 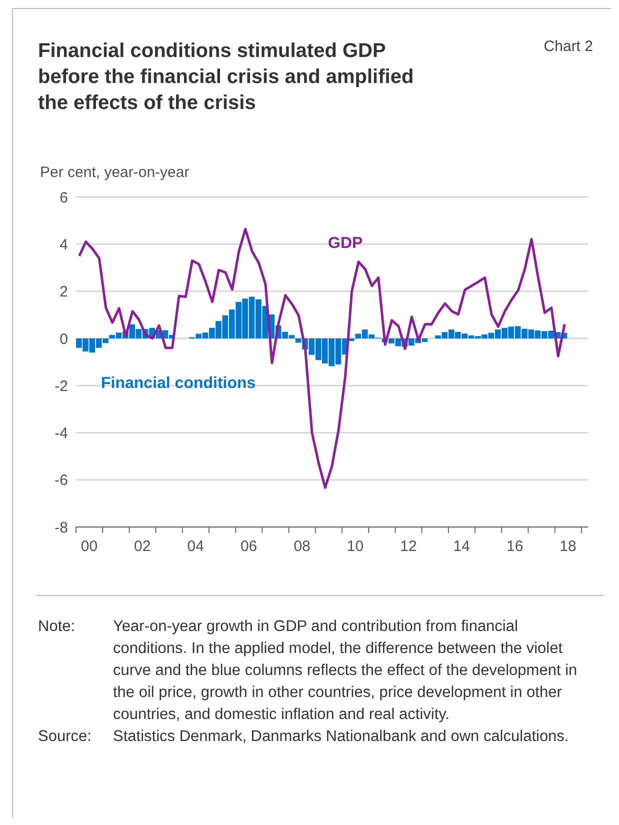 I want to click on series-label: Financial conditions, so click(x=178, y=384).